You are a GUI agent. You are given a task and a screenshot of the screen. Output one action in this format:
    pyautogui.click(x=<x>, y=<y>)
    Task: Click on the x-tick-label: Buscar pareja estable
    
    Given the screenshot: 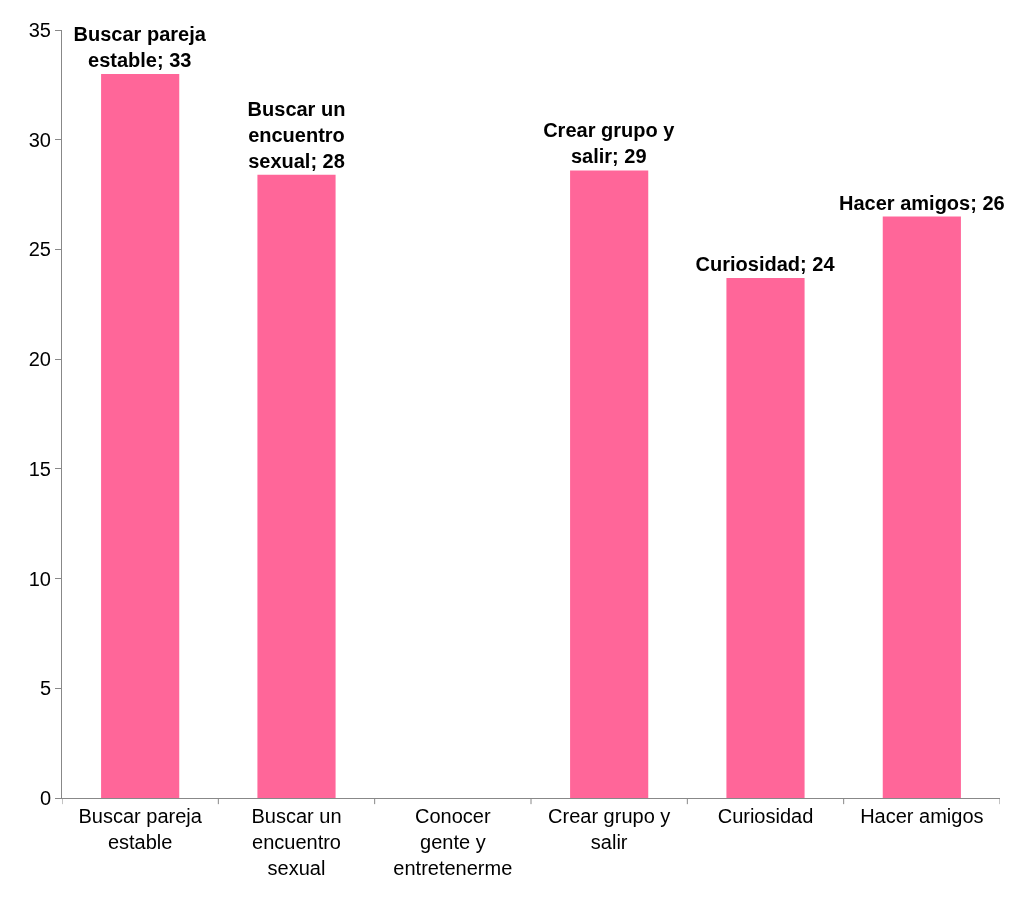 What is the action you would take?
    pyautogui.click(x=140, y=829)
    